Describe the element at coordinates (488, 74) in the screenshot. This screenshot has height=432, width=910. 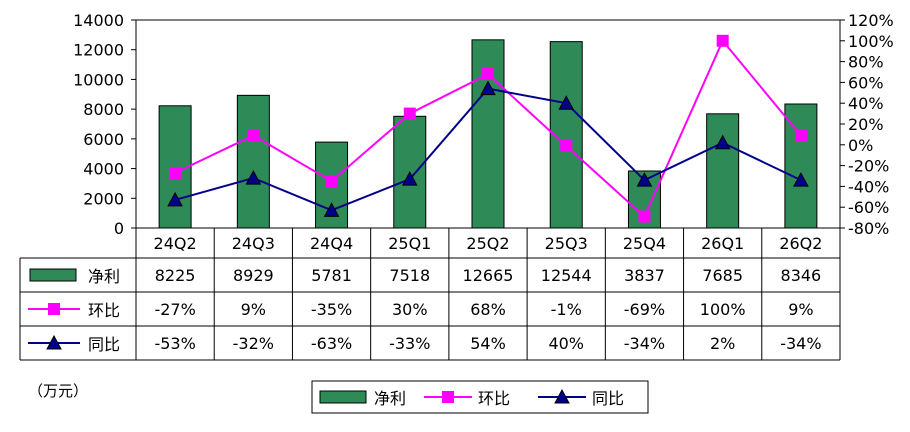
I see `marker-qoq-25Q2` at that location.